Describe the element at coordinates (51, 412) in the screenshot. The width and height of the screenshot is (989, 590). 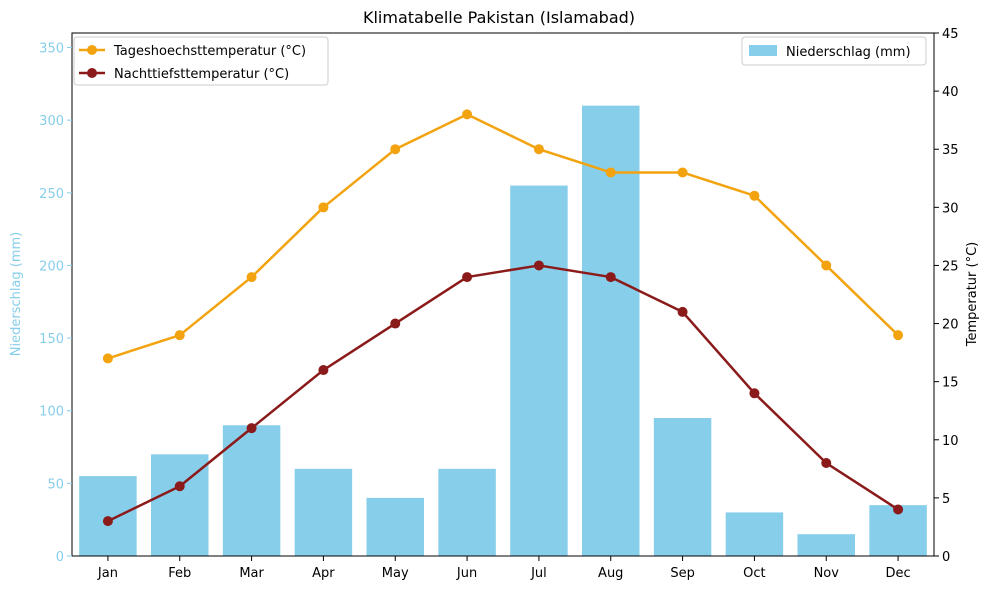
I see `y-left-tick-label: 100` at that location.